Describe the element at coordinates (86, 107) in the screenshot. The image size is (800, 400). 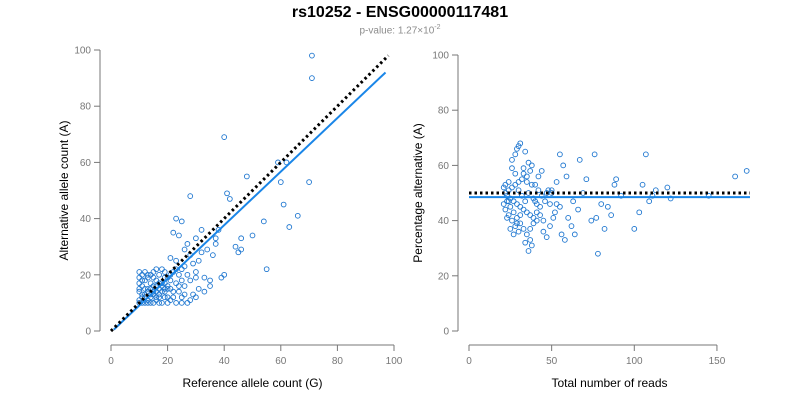
I see `y-tick-label: 80` at that location.